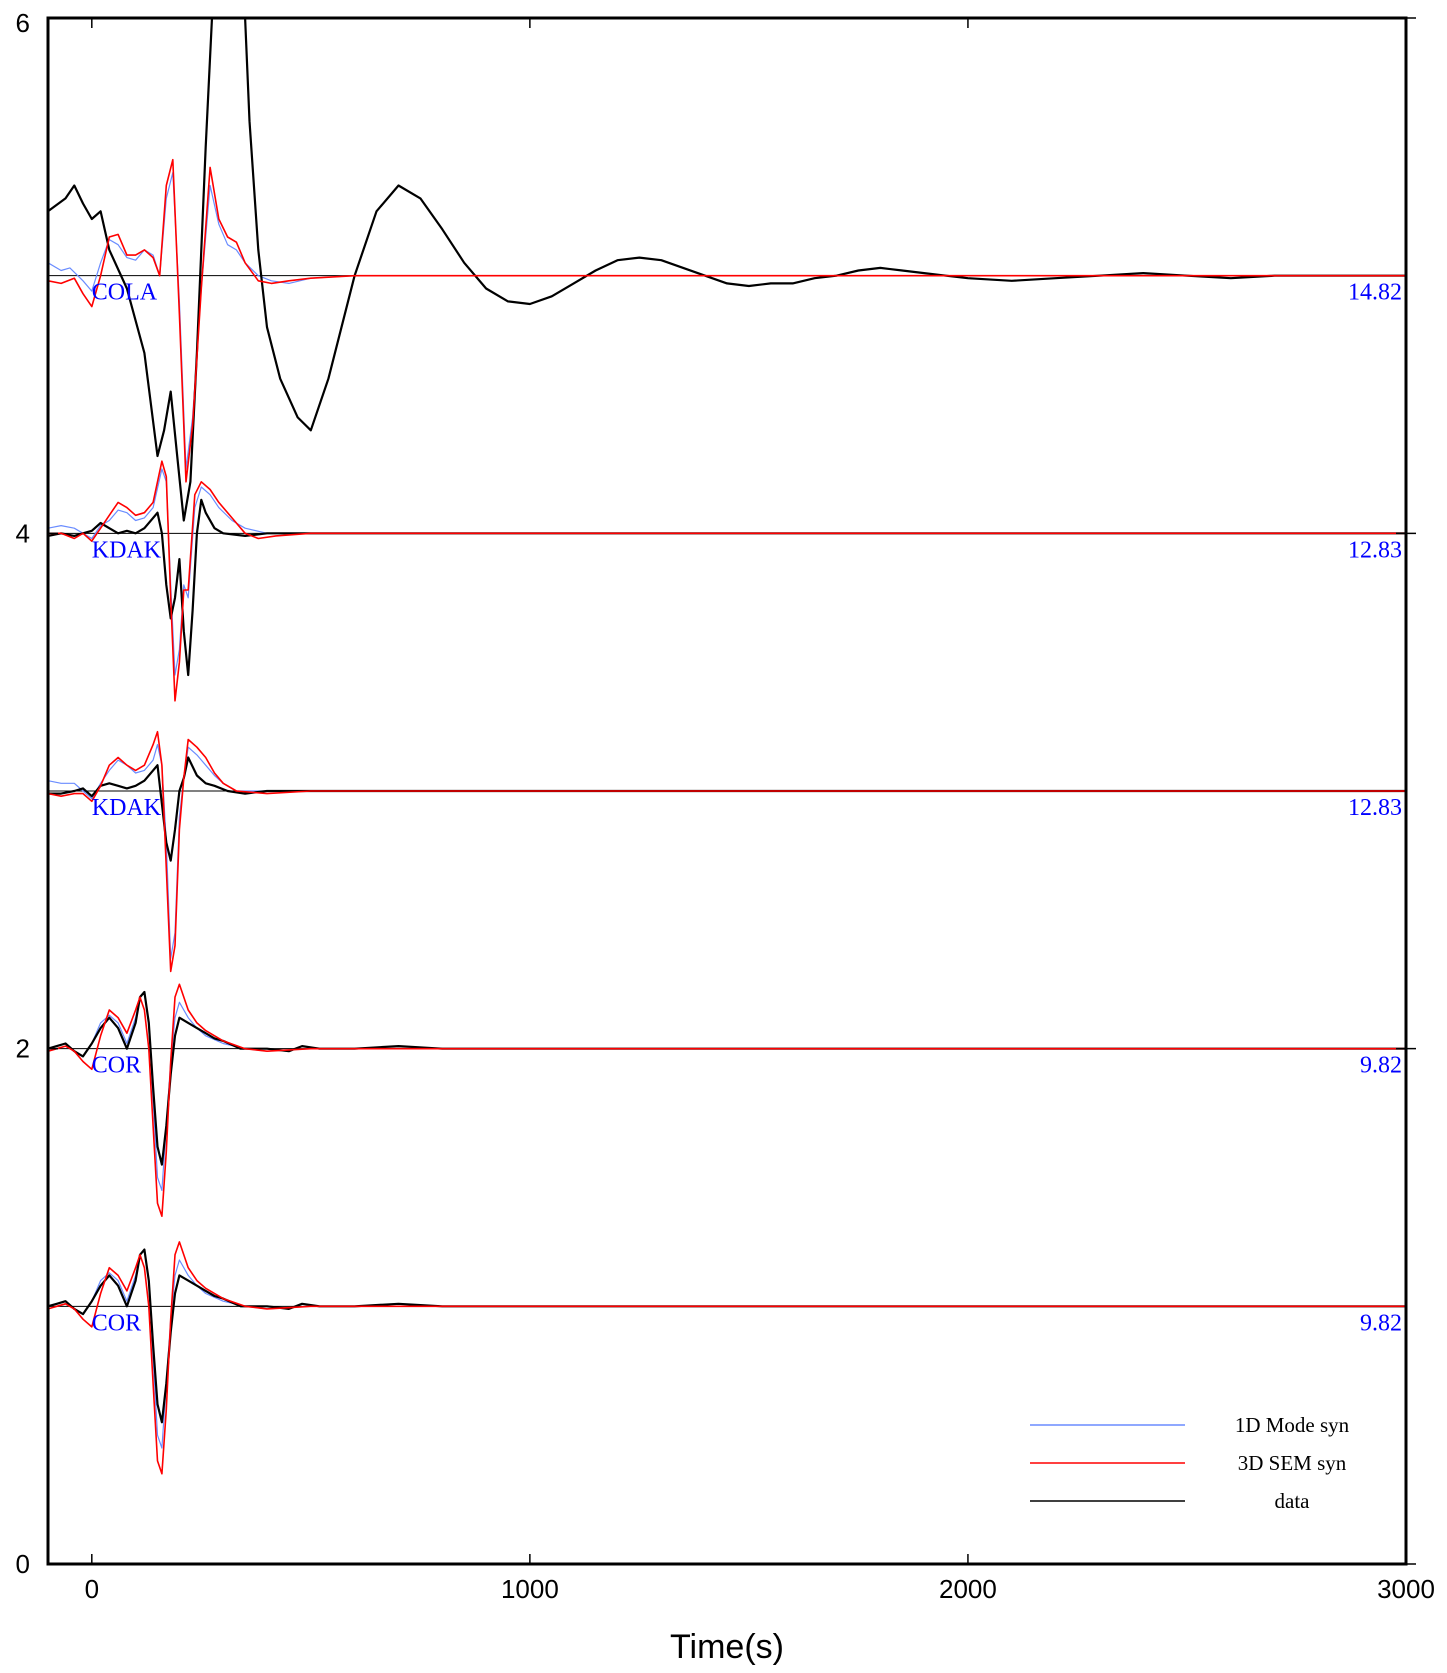 This screenshot has height=1673, width=1447. What do you see at coordinates (530, 1589) in the screenshot?
I see `x-tick-label: 1000` at bounding box center [530, 1589].